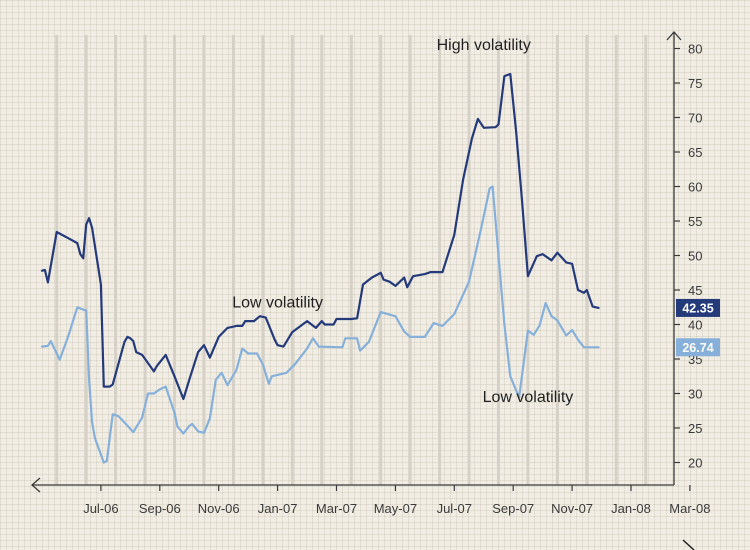 This screenshot has height=550, width=750. I want to click on annotation-label: High volatility, so click(484, 45).